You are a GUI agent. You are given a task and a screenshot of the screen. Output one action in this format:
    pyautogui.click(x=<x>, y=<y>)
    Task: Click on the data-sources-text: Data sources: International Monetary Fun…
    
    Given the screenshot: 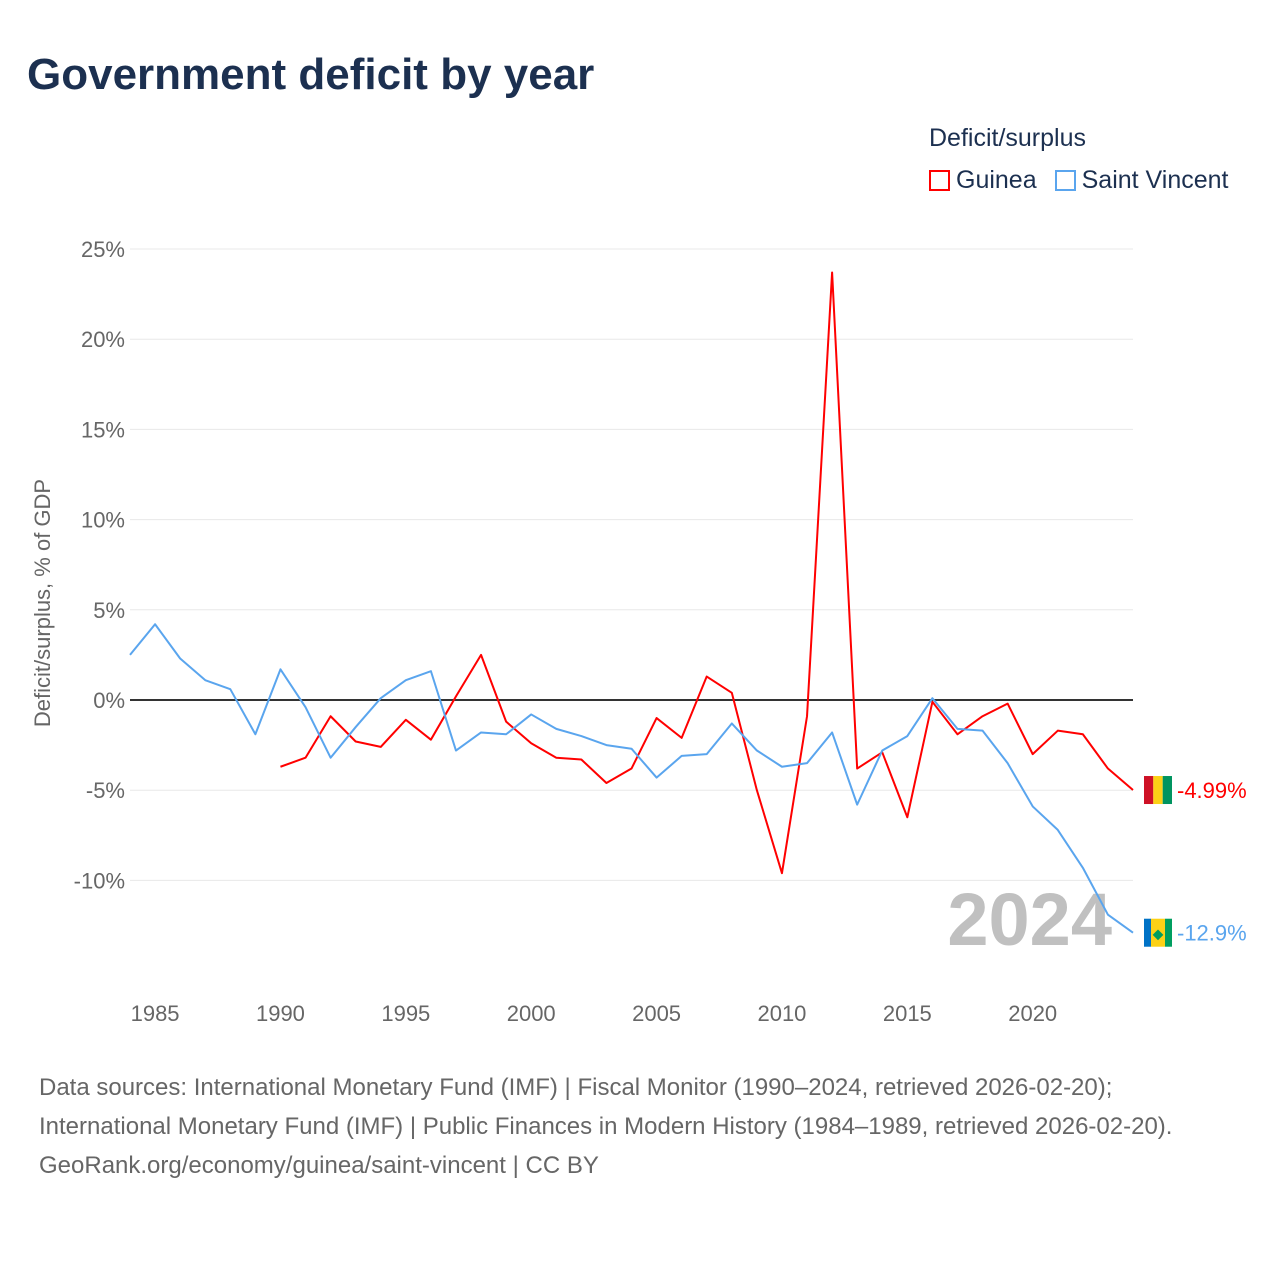 What is the action you would take?
    pyautogui.click(x=606, y=1107)
    